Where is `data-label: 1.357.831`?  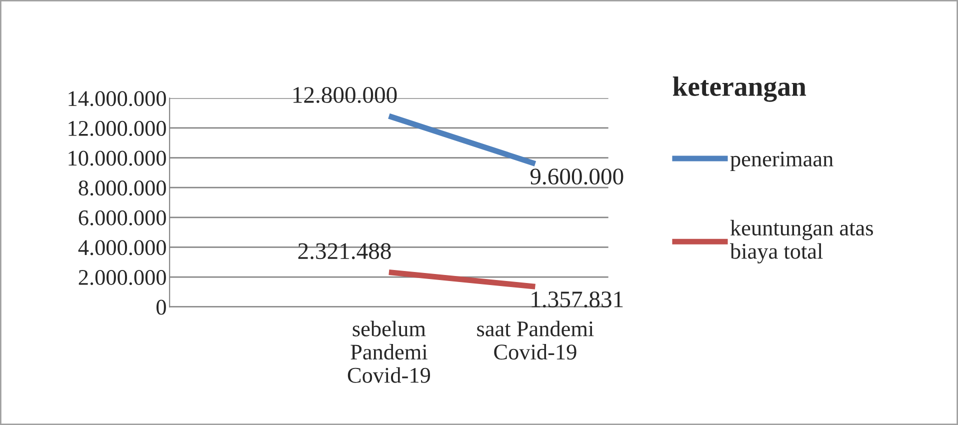
data-label: 1.357.831 is located at coordinates (577, 299).